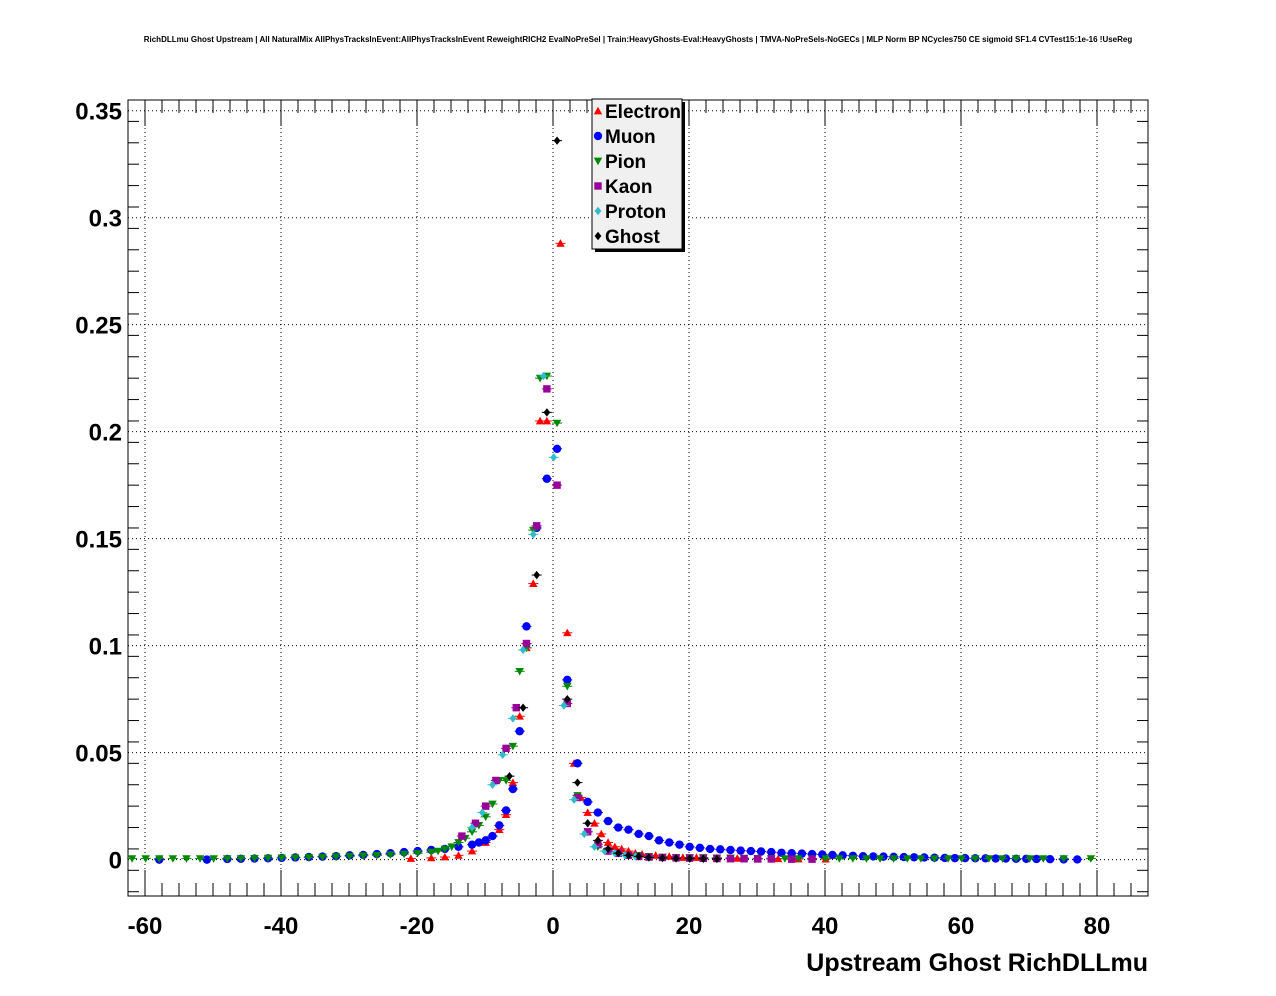 Image resolution: width=1276 pixels, height=996 pixels. I want to click on x-tick-label: -40, so click(281, 926).